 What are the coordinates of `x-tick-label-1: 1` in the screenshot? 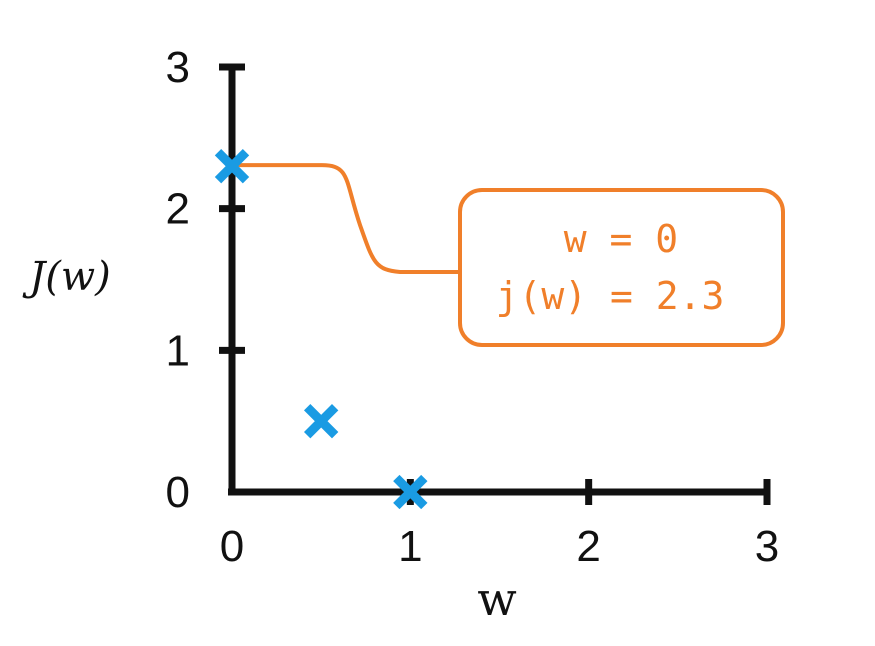 It's located at (410, 546).